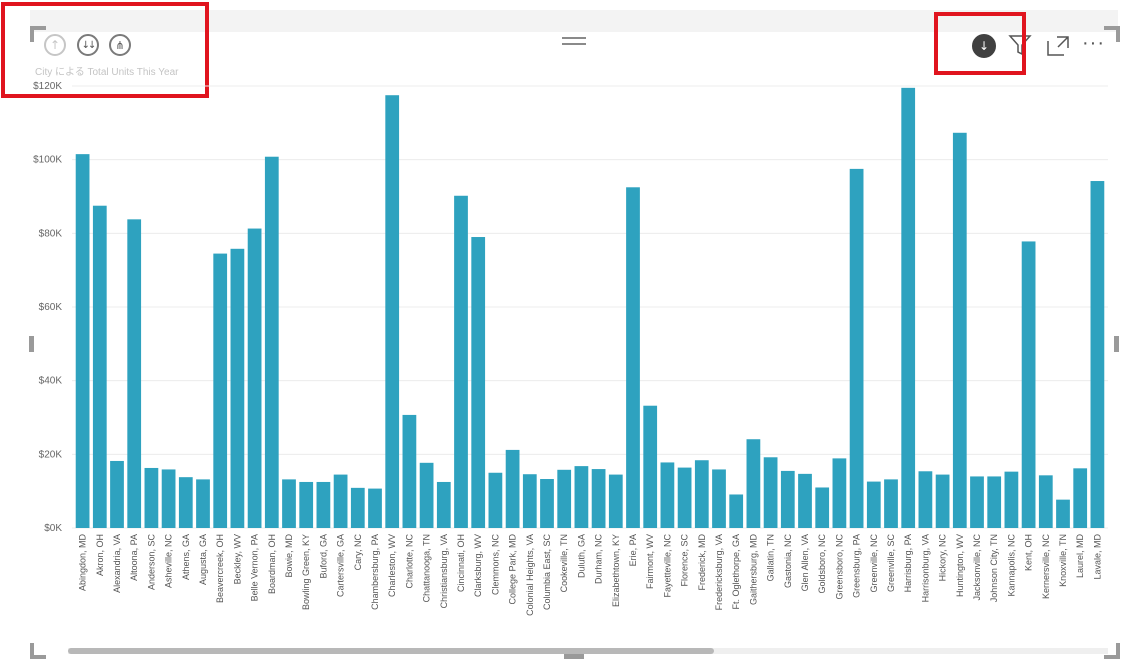 This screenshot has height=669, width=1128. Describe the element at coordinates (169, 561) in the screenshot. I see `x-tick-label: Asheville, NC` at that location.